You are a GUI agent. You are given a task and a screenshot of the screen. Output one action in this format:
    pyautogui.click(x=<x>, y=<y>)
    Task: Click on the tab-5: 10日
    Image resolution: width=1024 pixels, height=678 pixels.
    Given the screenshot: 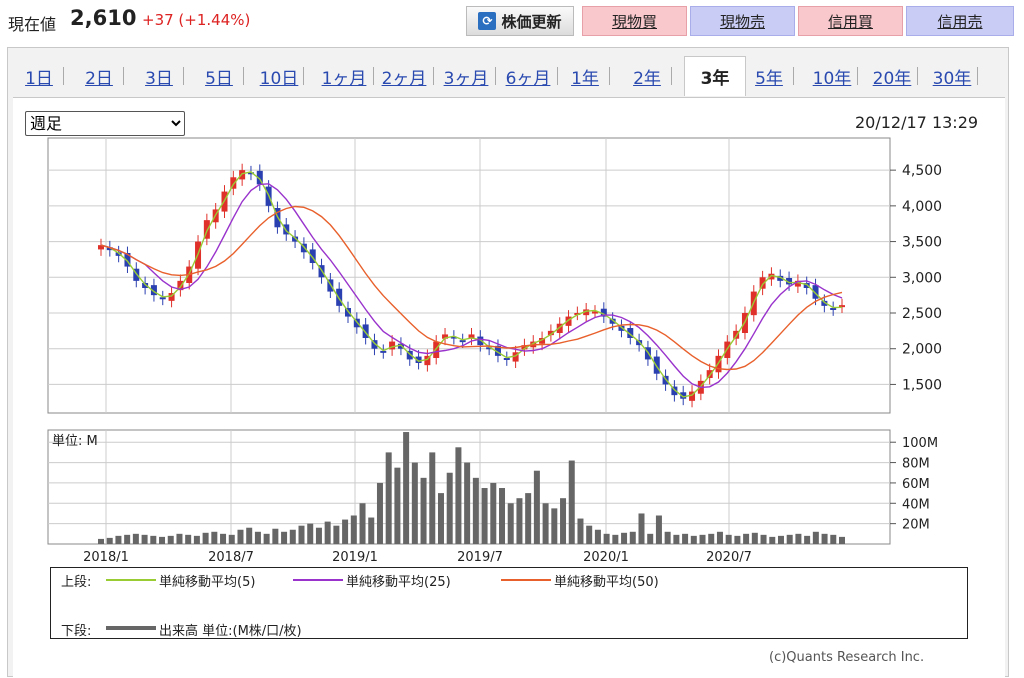 What is the action you would take?
    pyautogui.click(x=279, y=76)
    